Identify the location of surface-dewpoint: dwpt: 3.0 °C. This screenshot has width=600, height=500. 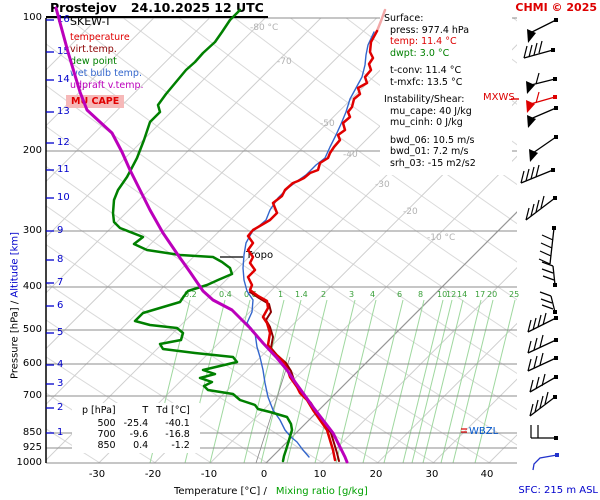
(420, 53).